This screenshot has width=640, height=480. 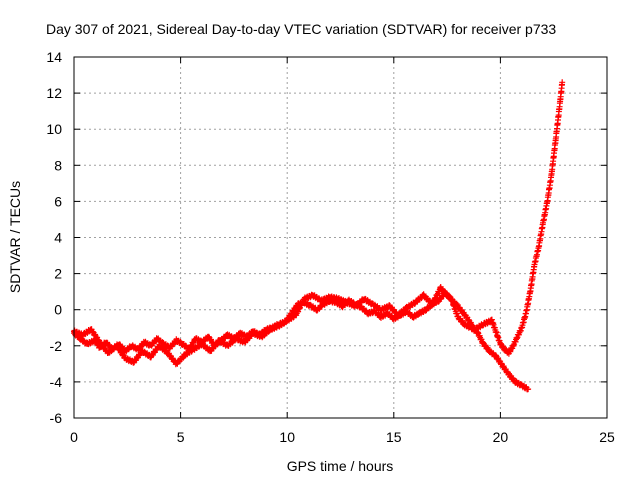 What do you see at coordinates (74, 437) in the screenshot?
I see `x-tick-label: 0` at bounding box center [74, 437].